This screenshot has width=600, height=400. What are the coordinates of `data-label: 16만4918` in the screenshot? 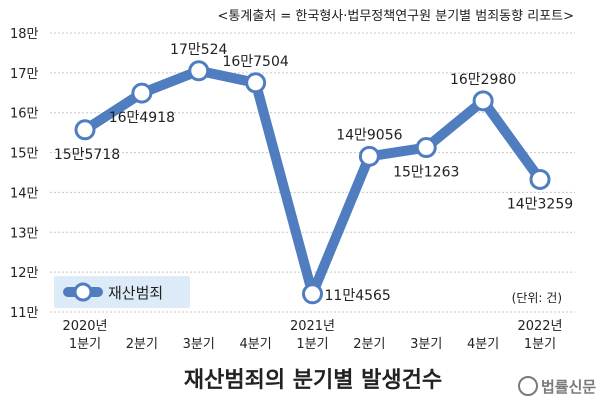 It's located at (142, 118).